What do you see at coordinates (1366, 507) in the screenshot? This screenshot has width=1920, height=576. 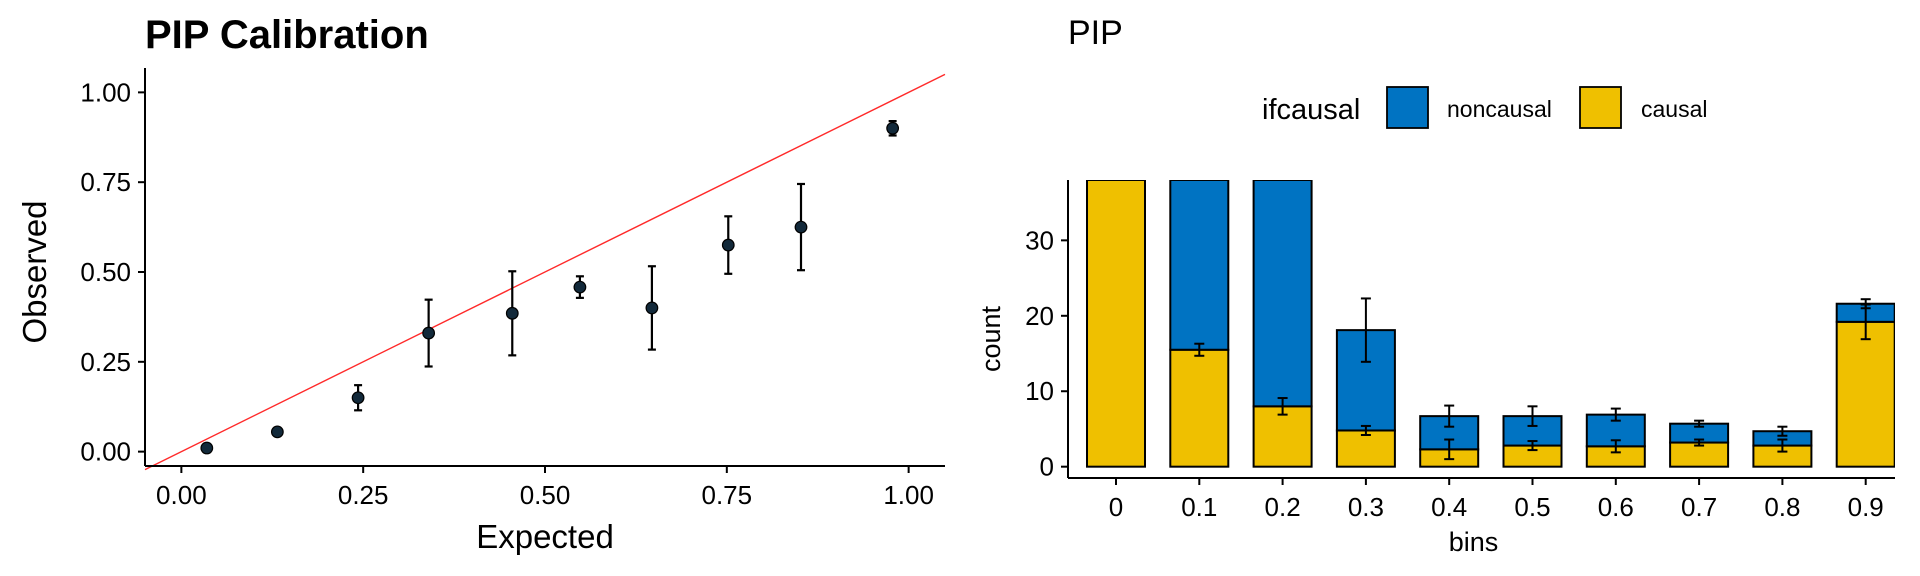 I see `x-tick-label: 0.3` at bounding box center [1366, 507].